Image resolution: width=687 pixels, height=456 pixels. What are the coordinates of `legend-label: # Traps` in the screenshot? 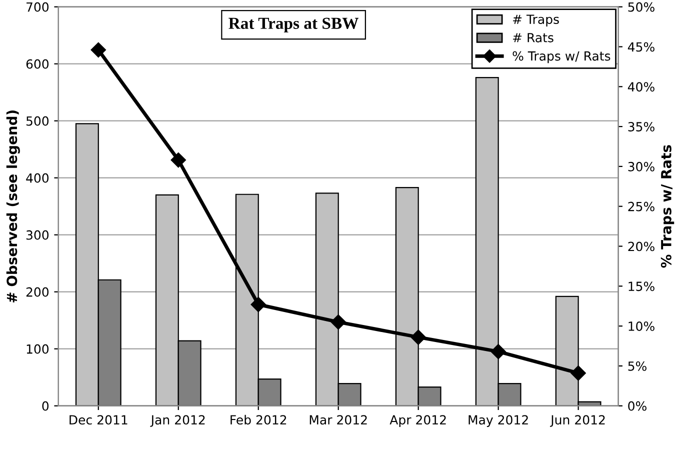 It's located at (536, 20).